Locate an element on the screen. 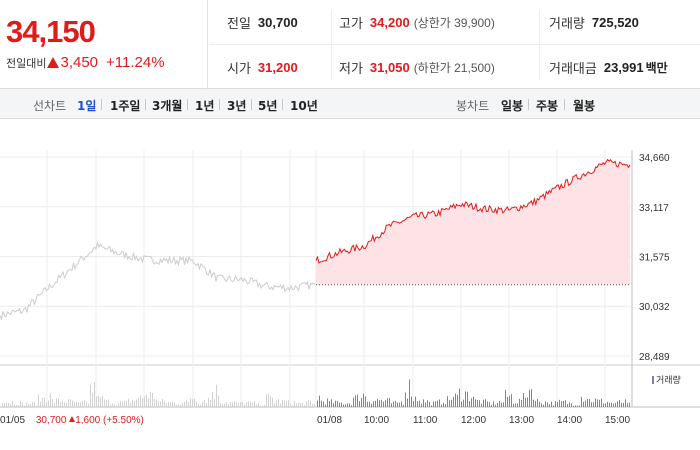 Image resolution: width=700 pixels, height=450 pixels. stat-label: 거래량 is located at coordinates (567, 23).